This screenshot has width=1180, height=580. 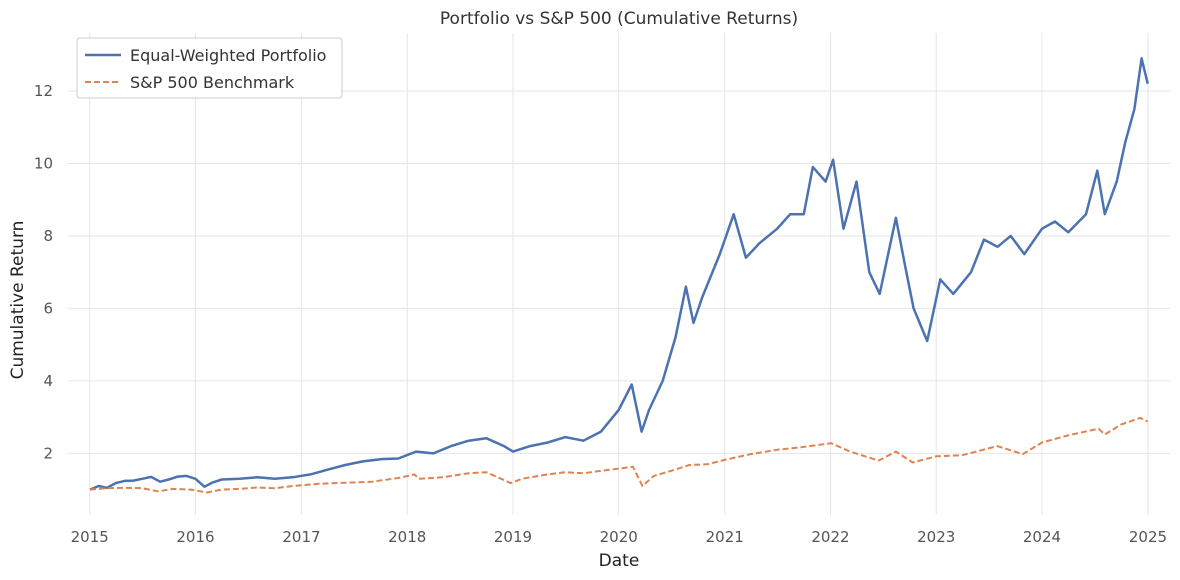 What do you see at coordinates (90, 537) in the screenshot?
I see `x-tick-label: 2015` at bounding box center [90, 537].